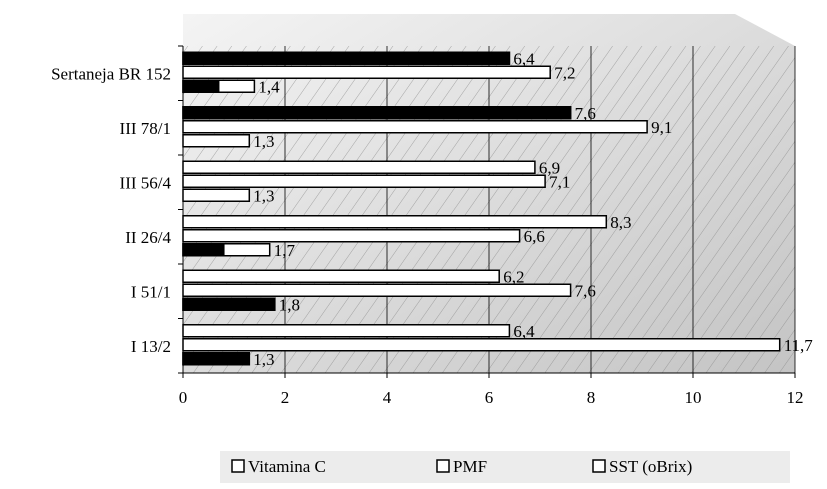 The height and width of the screenshot is (489, 827). I want to click on category-label: II 26/4, so click(148, 237).